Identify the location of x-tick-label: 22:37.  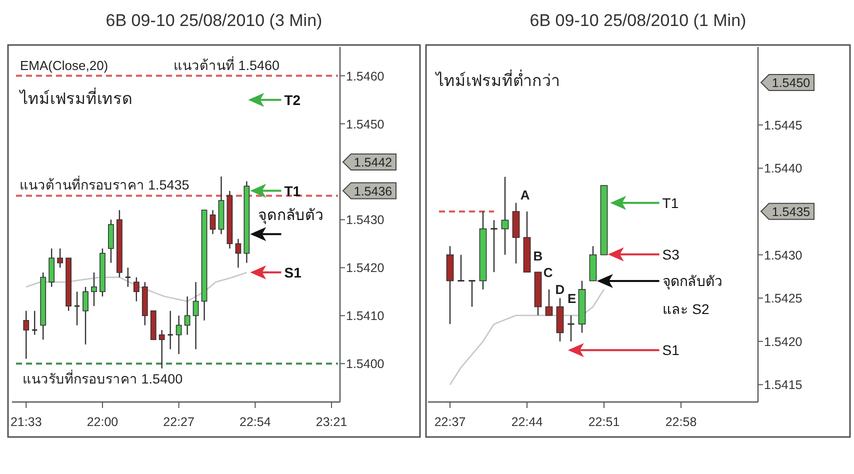
(450, 422).